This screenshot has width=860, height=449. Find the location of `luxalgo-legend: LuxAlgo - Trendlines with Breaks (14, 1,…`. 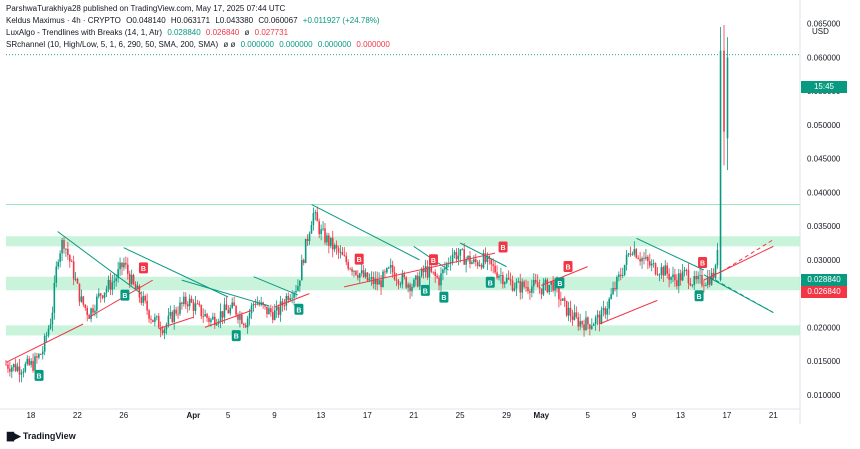

luxalgo-legend: LuxAlgo - Trendlines with Breaks (14, 1,… is located at coordinates (148, 33).